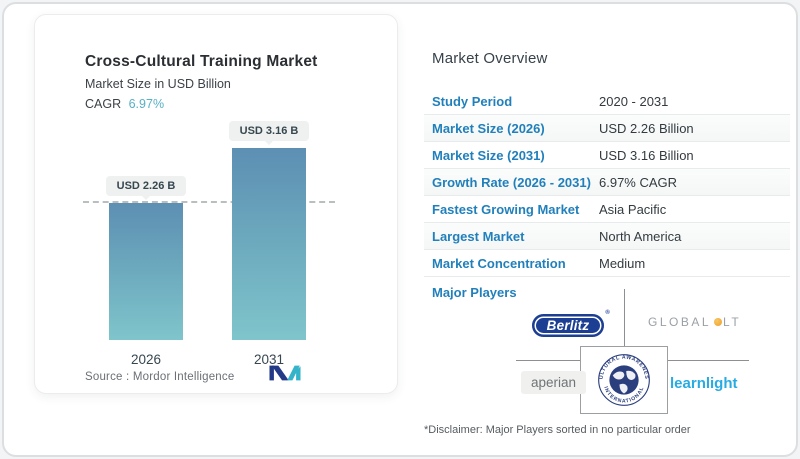 The width and height of the screenshot is (800, 459). Describe the element at coordinates (146, 186) in the screenshot. I see `bar-value-badge: USD 2.26 B` at that location.